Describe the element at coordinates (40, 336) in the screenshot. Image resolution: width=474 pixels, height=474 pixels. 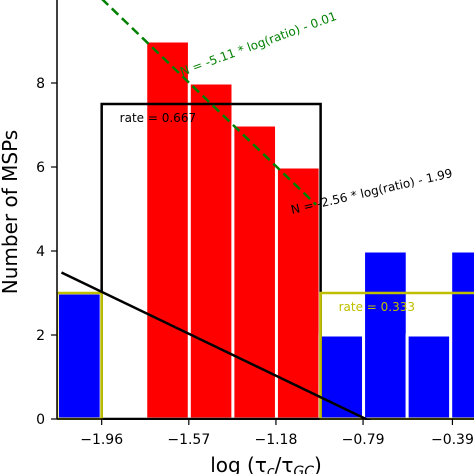
I see `y-tick-label: 2` at that location.